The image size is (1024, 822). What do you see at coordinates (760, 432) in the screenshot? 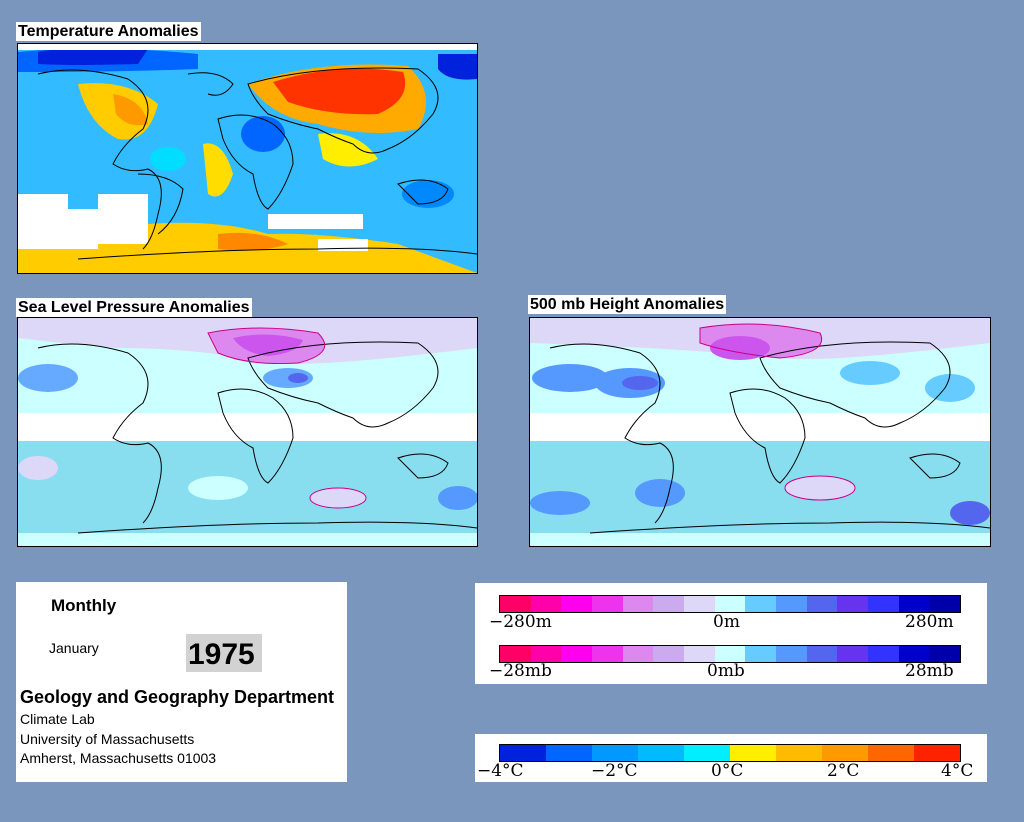
I see `height-map` at bounding box center [760, 432].